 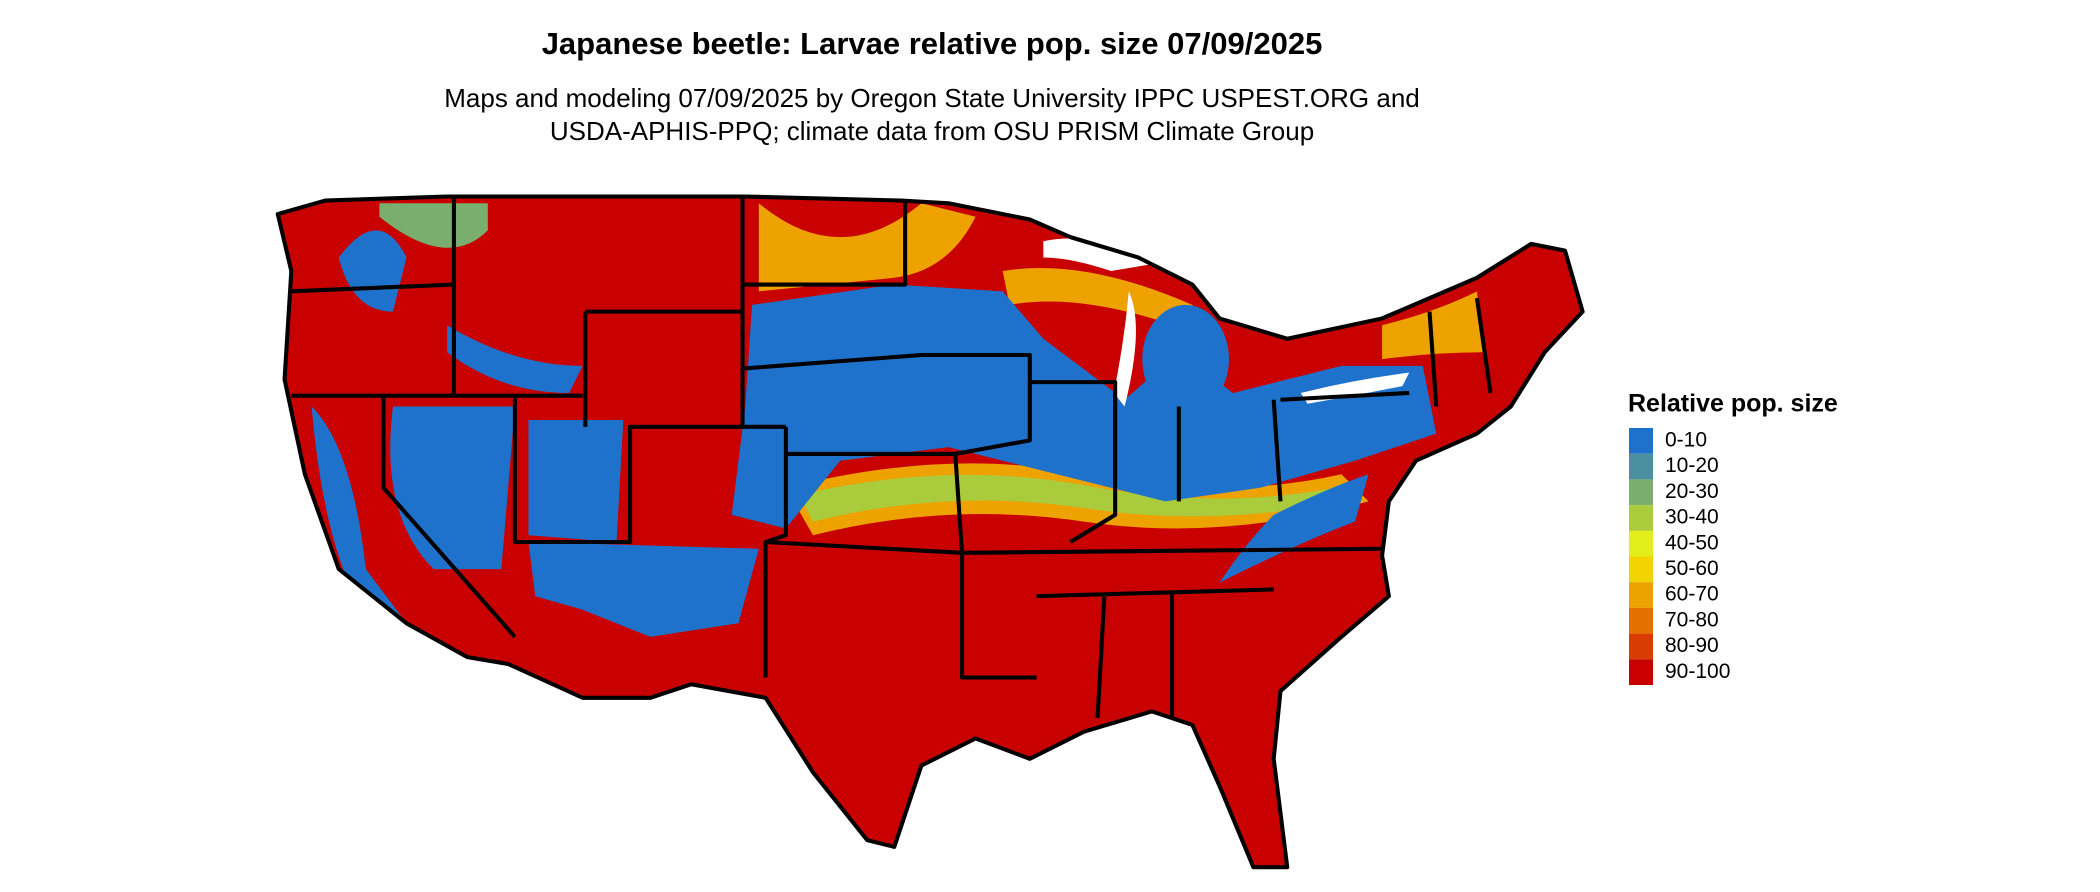 What do you see at coordinates (1692, 645) in the screenshot?
I see `legend-label: 80-90` at bounding box center [1692, 645].